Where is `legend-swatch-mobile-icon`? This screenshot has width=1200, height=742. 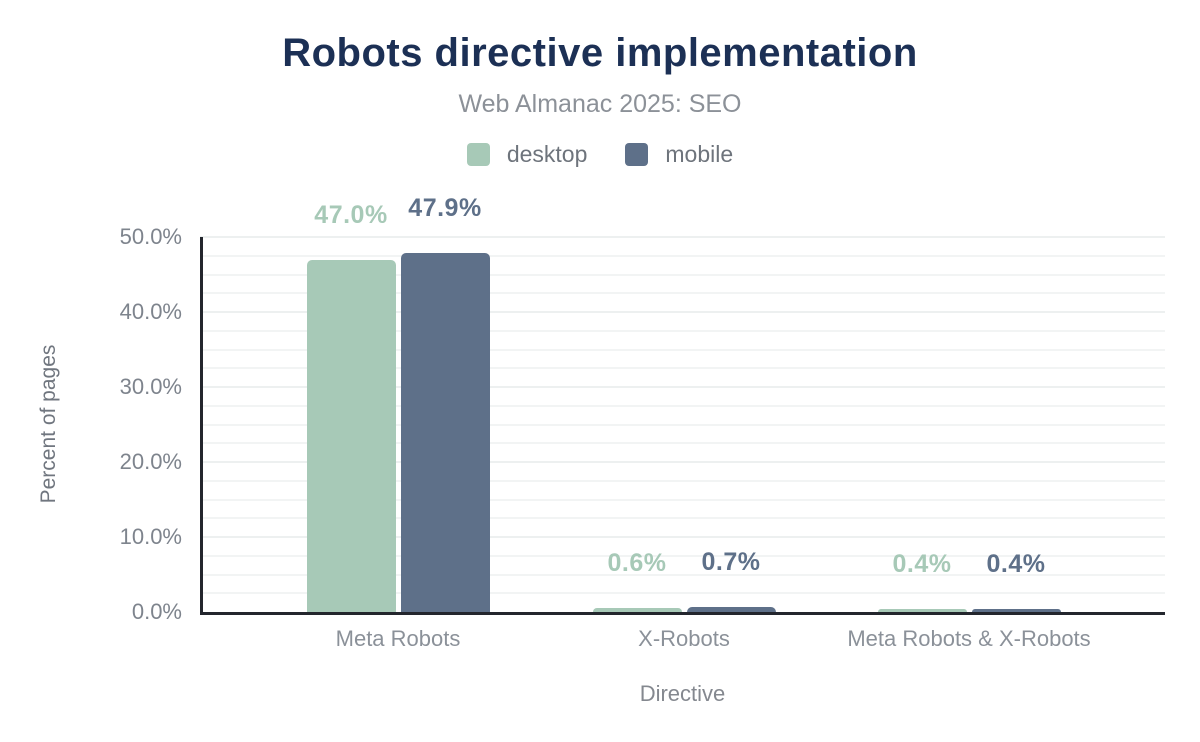 legend-swatch-mobile-icon is located at coordinates (637, 154).